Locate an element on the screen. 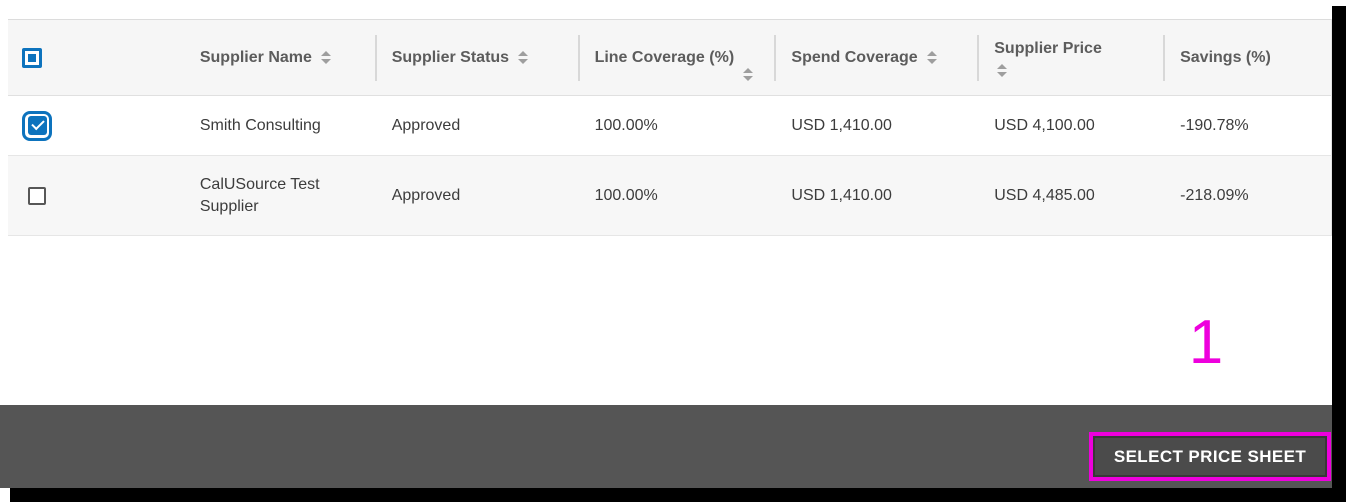  column-label: Supplier Price is located at coordinates (1048, 48).